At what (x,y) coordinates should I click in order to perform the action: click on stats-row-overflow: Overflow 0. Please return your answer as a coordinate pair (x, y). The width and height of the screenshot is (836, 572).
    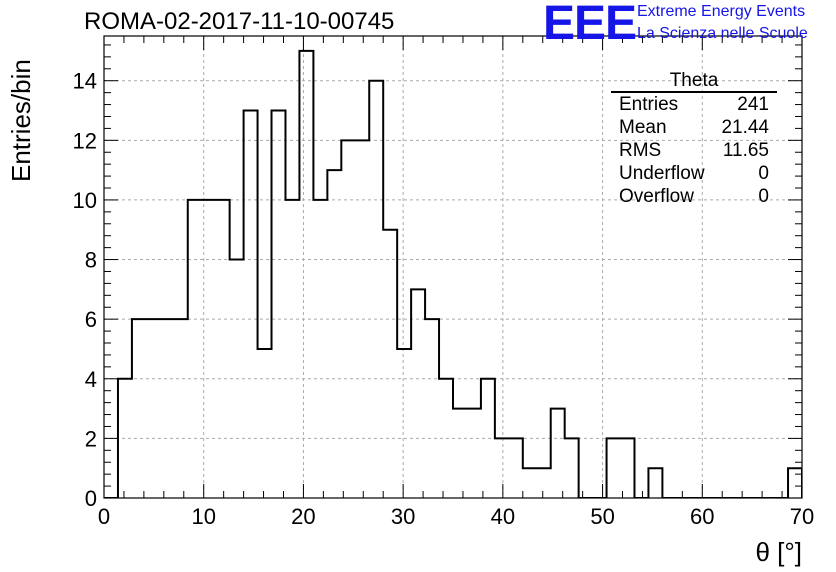
    Looking at the image, I should click on (694, 196).